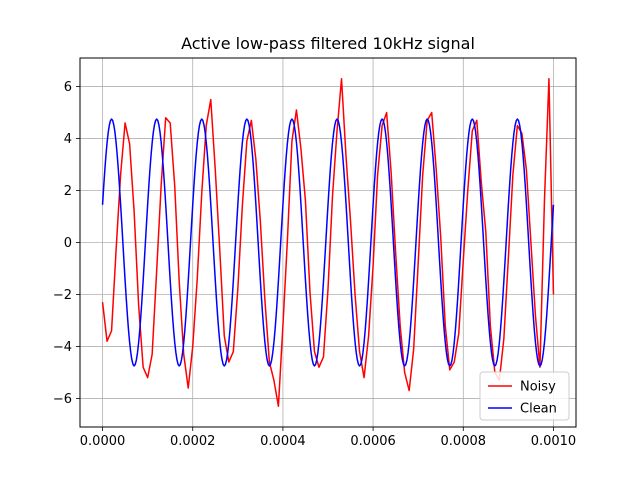 This screenshot has width=640, height=480. Describe the element at coordinates (464, 441) in the screenshot. I see `x-tick-label: 0.0008` at that location.